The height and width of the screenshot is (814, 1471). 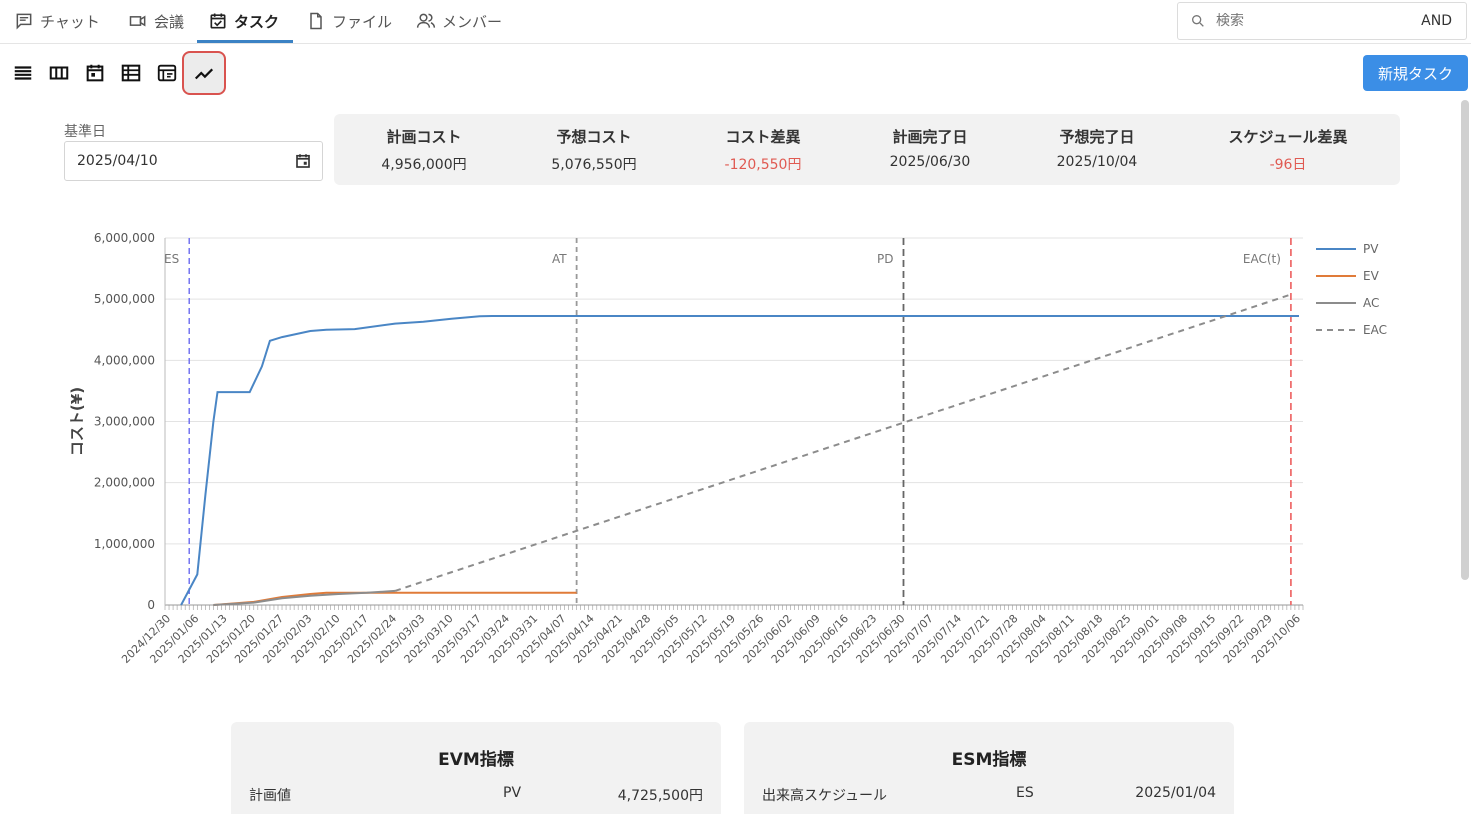 I want to click on metric-value: 2025/01/04, so click(x=1175, y=793).